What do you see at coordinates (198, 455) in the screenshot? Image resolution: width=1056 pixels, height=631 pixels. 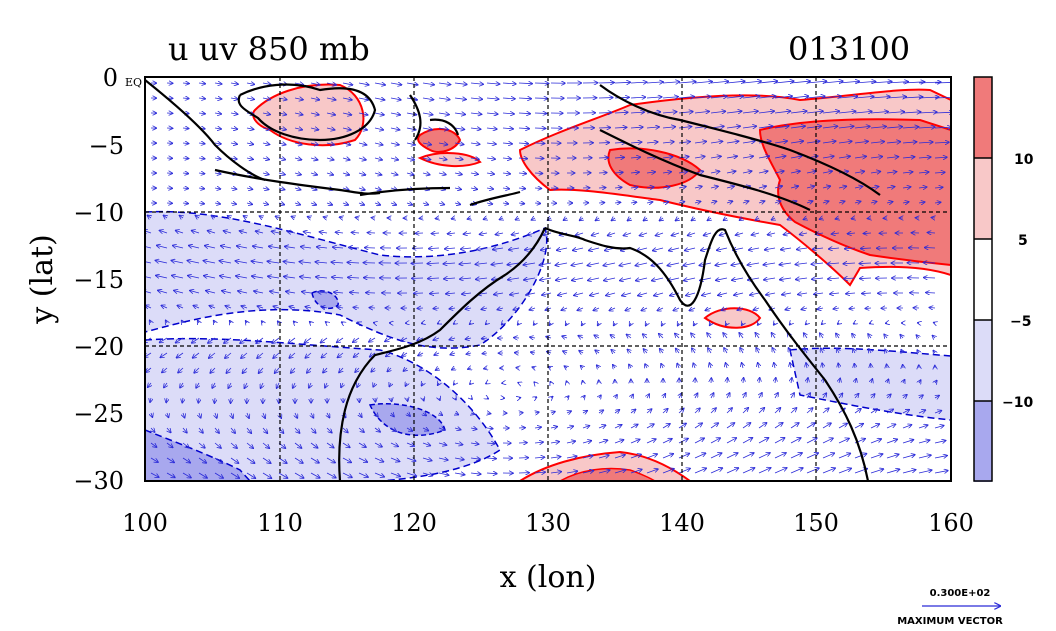 I see `strong-easterly-sw` at bounding box center [198, 455].